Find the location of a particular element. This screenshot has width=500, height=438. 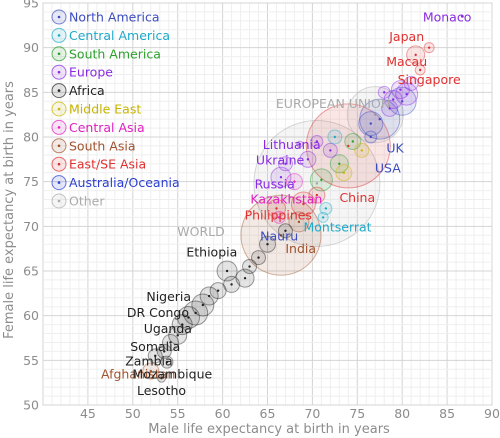

legend-label: Other is located at coordinates (87, 201).